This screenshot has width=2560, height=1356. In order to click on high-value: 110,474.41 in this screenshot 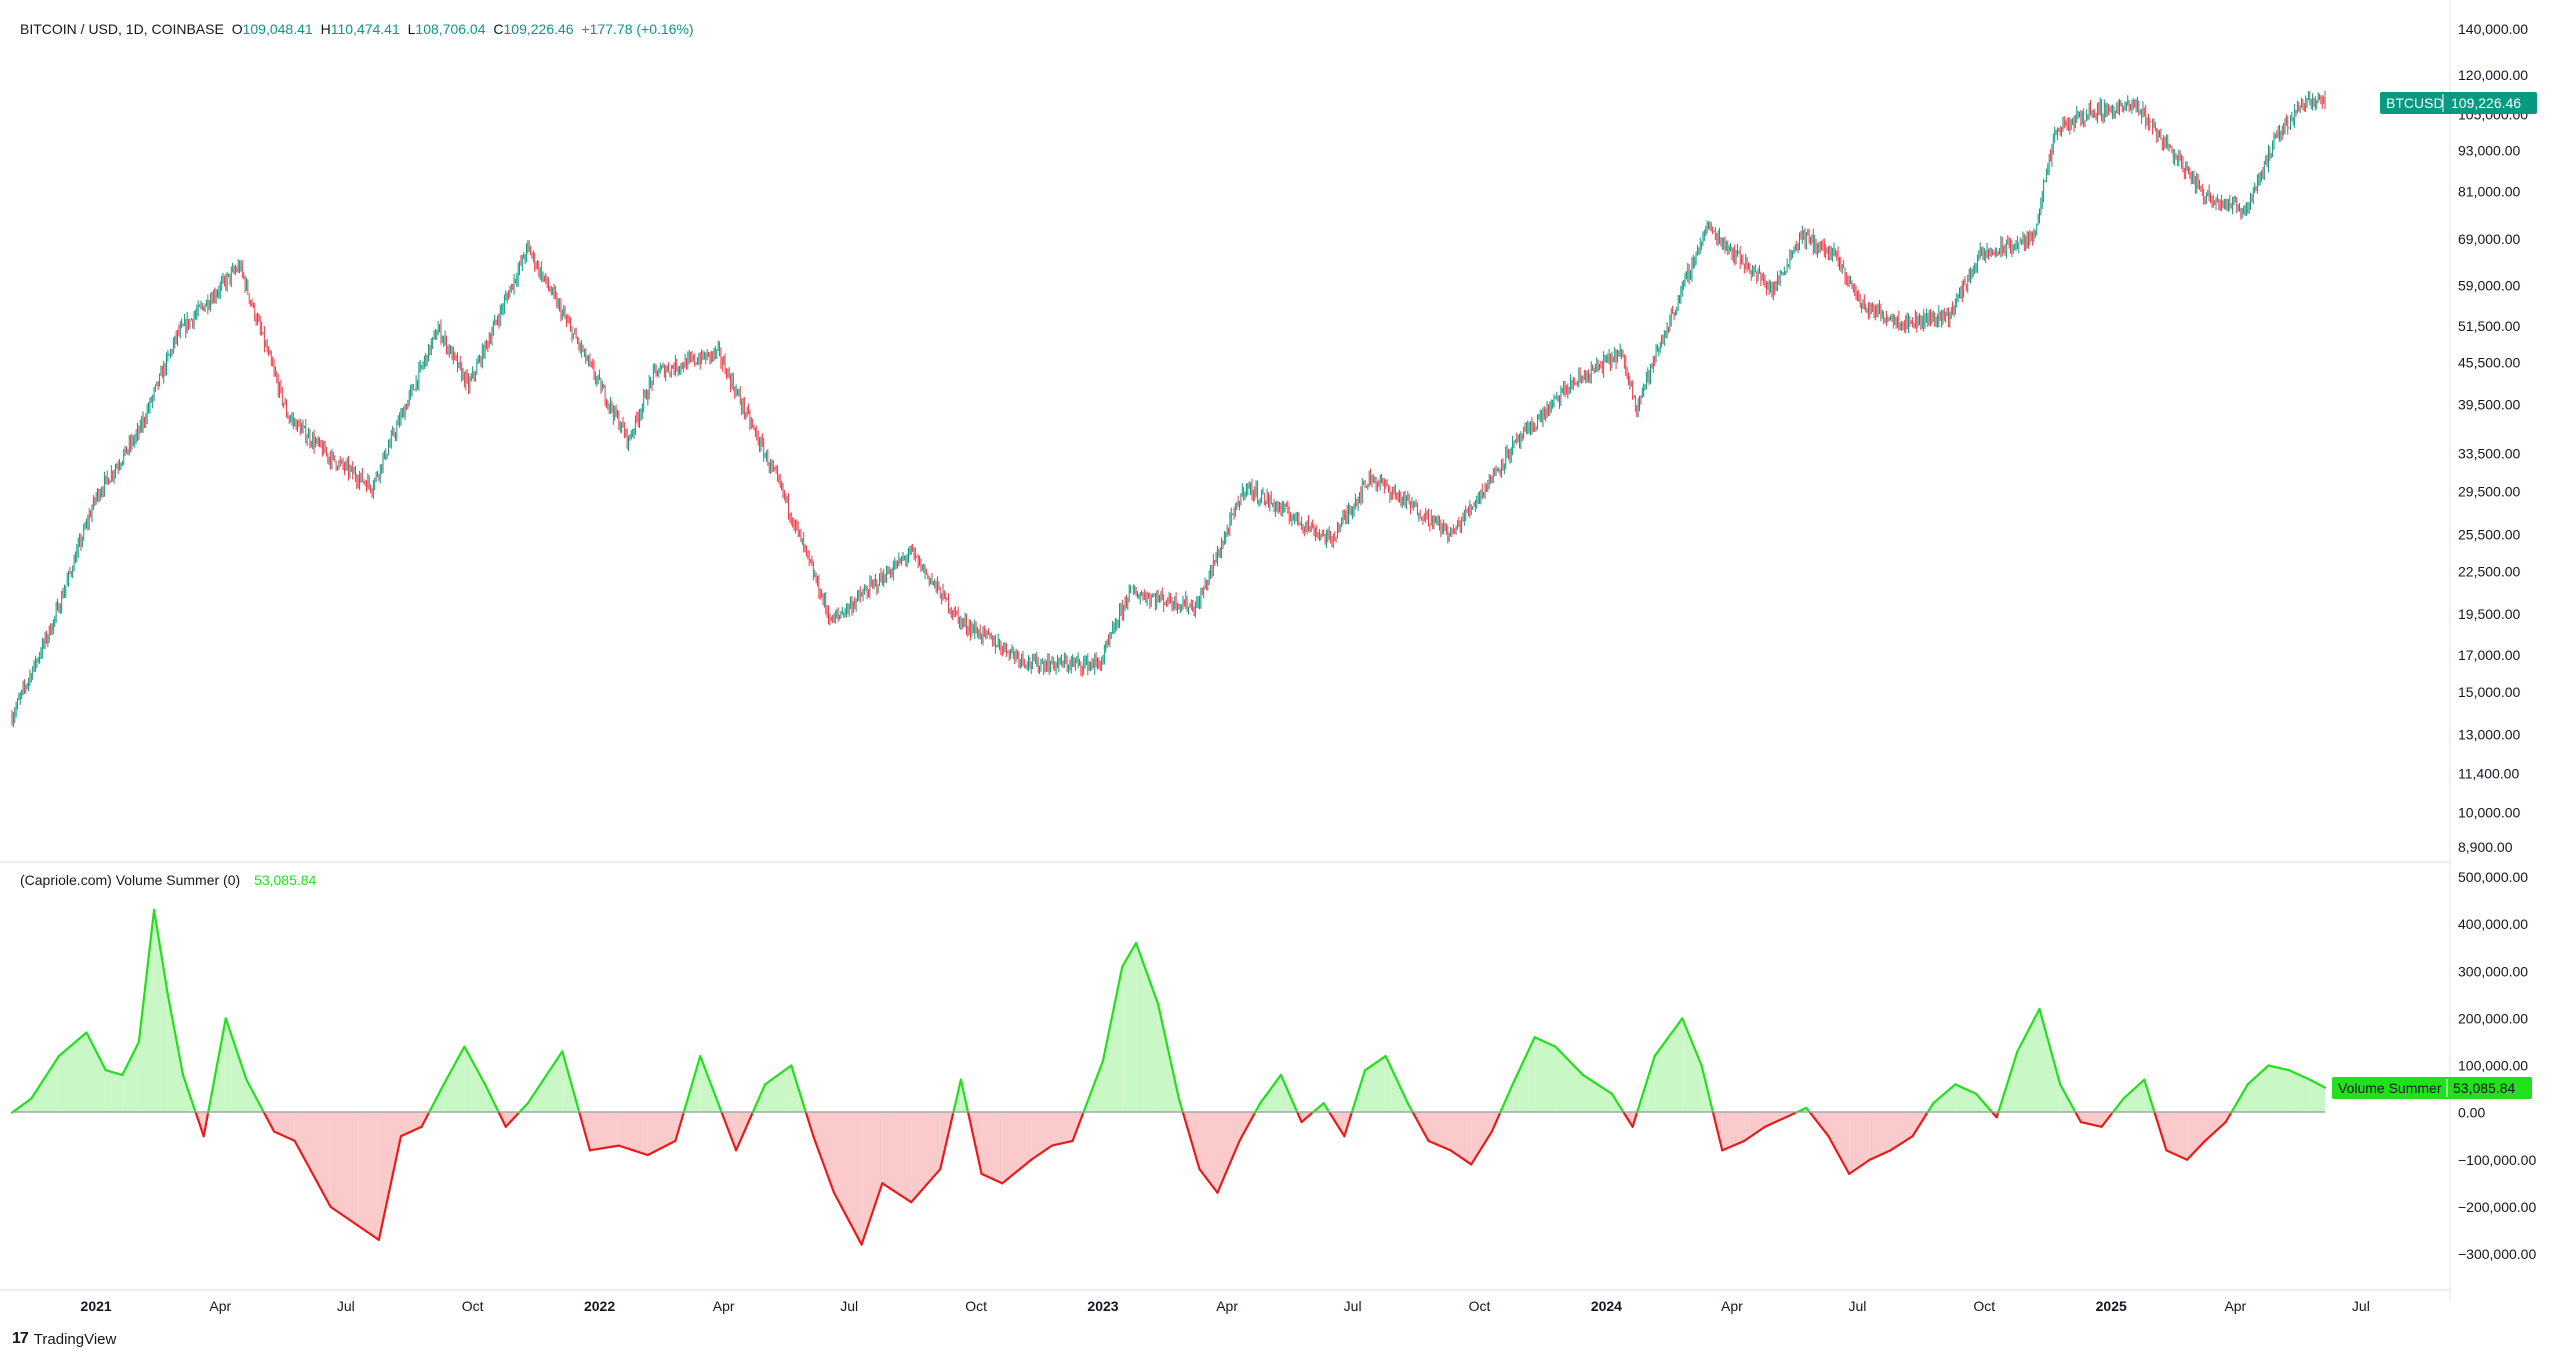, I will do `click(365, 29)`.